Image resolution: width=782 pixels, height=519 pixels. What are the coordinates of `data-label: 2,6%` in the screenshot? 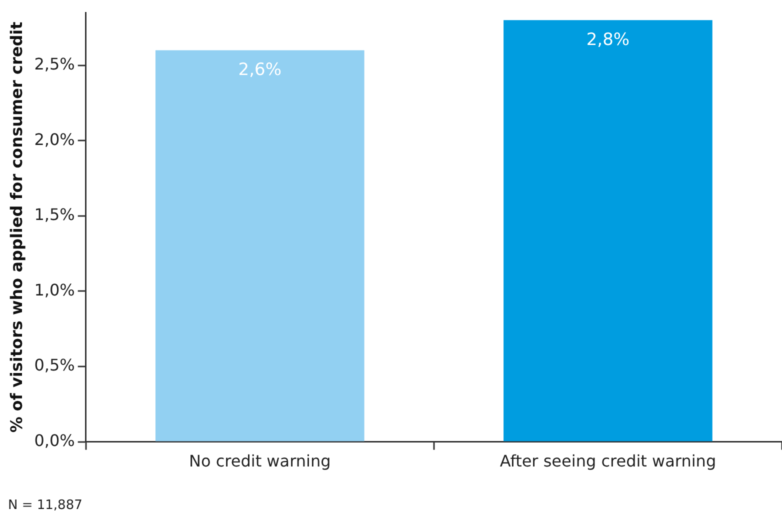 It's located at (260, 70).